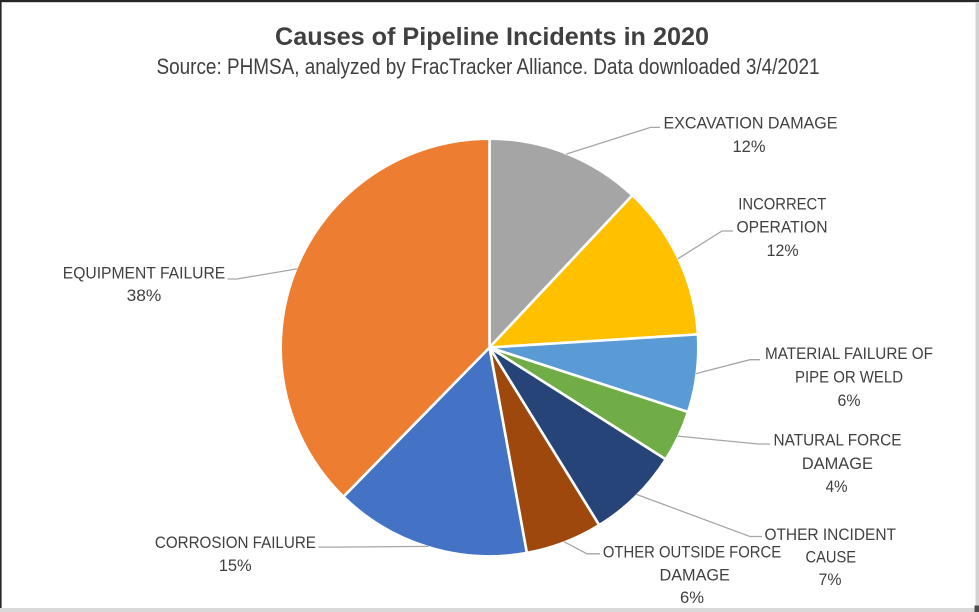  I want to click on svg-text: OTHER INCIDENT, so click(830, 534).